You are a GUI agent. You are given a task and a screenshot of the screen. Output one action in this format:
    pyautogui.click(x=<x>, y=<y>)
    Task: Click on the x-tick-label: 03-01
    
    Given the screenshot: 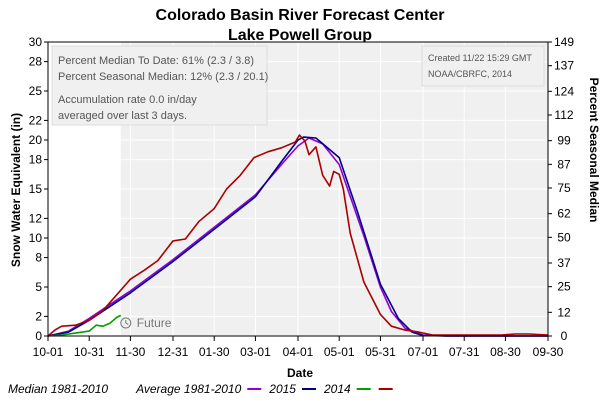 What is the action you would take?
    pyautogui.click(x=255, y=352)
    